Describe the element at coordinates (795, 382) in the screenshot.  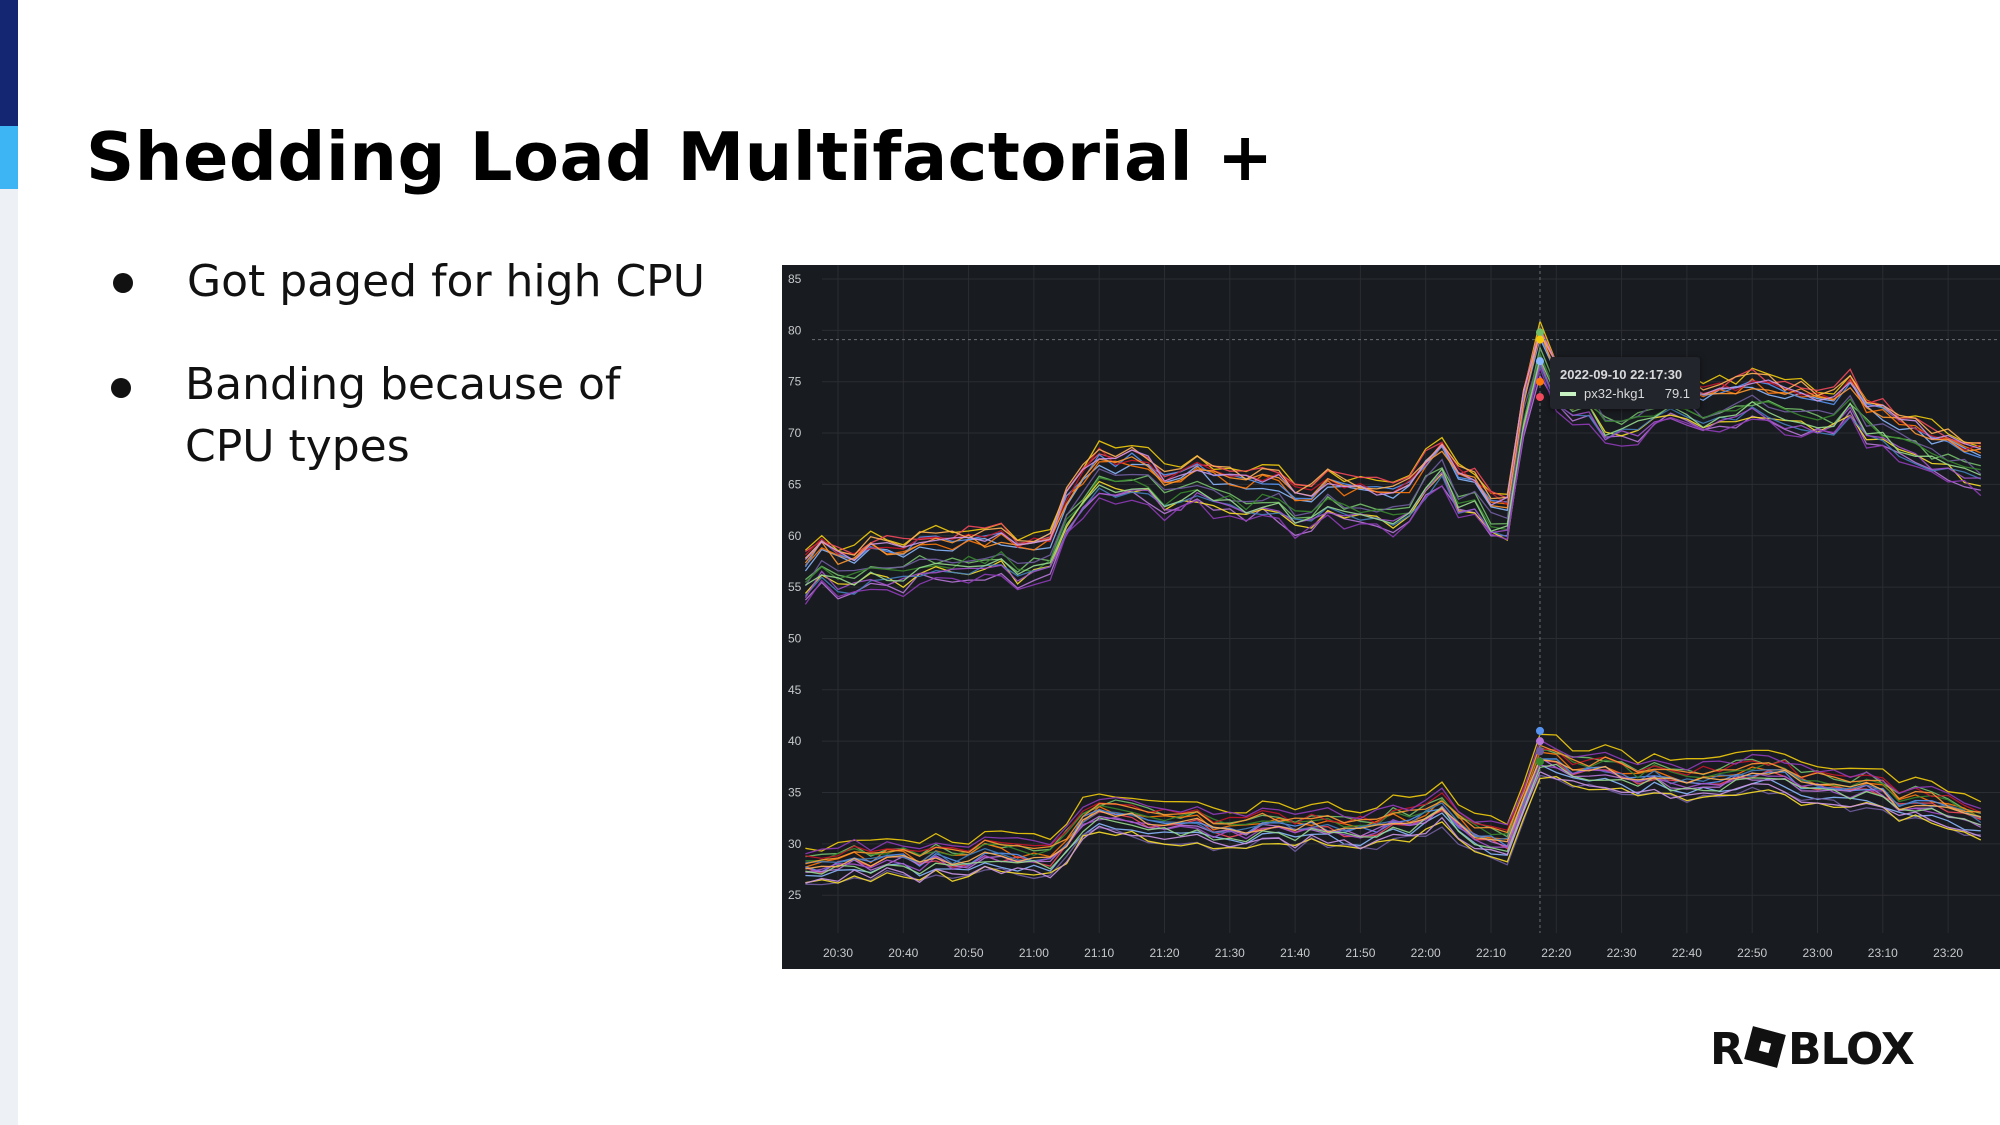
I see `y-tick-label: 75` at that location.